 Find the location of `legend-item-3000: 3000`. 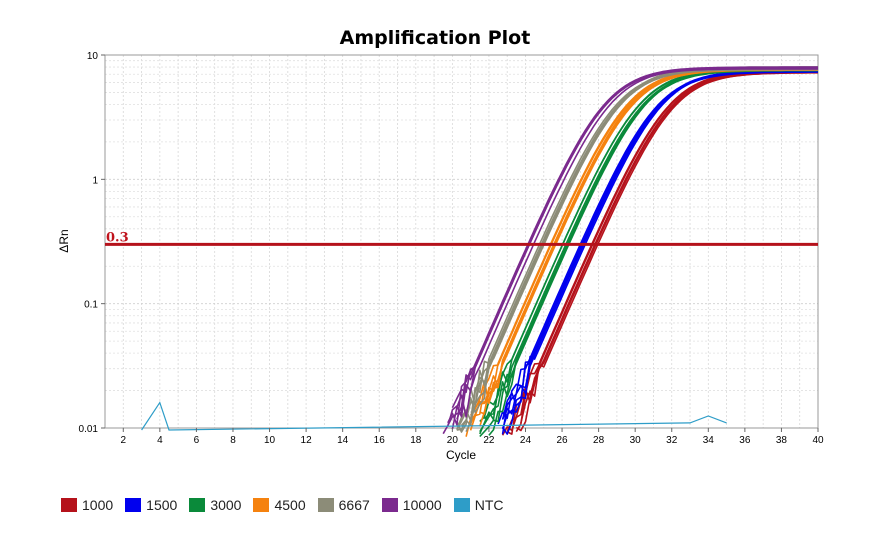

legend-item-3000: 3000 is located at coordinates (215, 505).